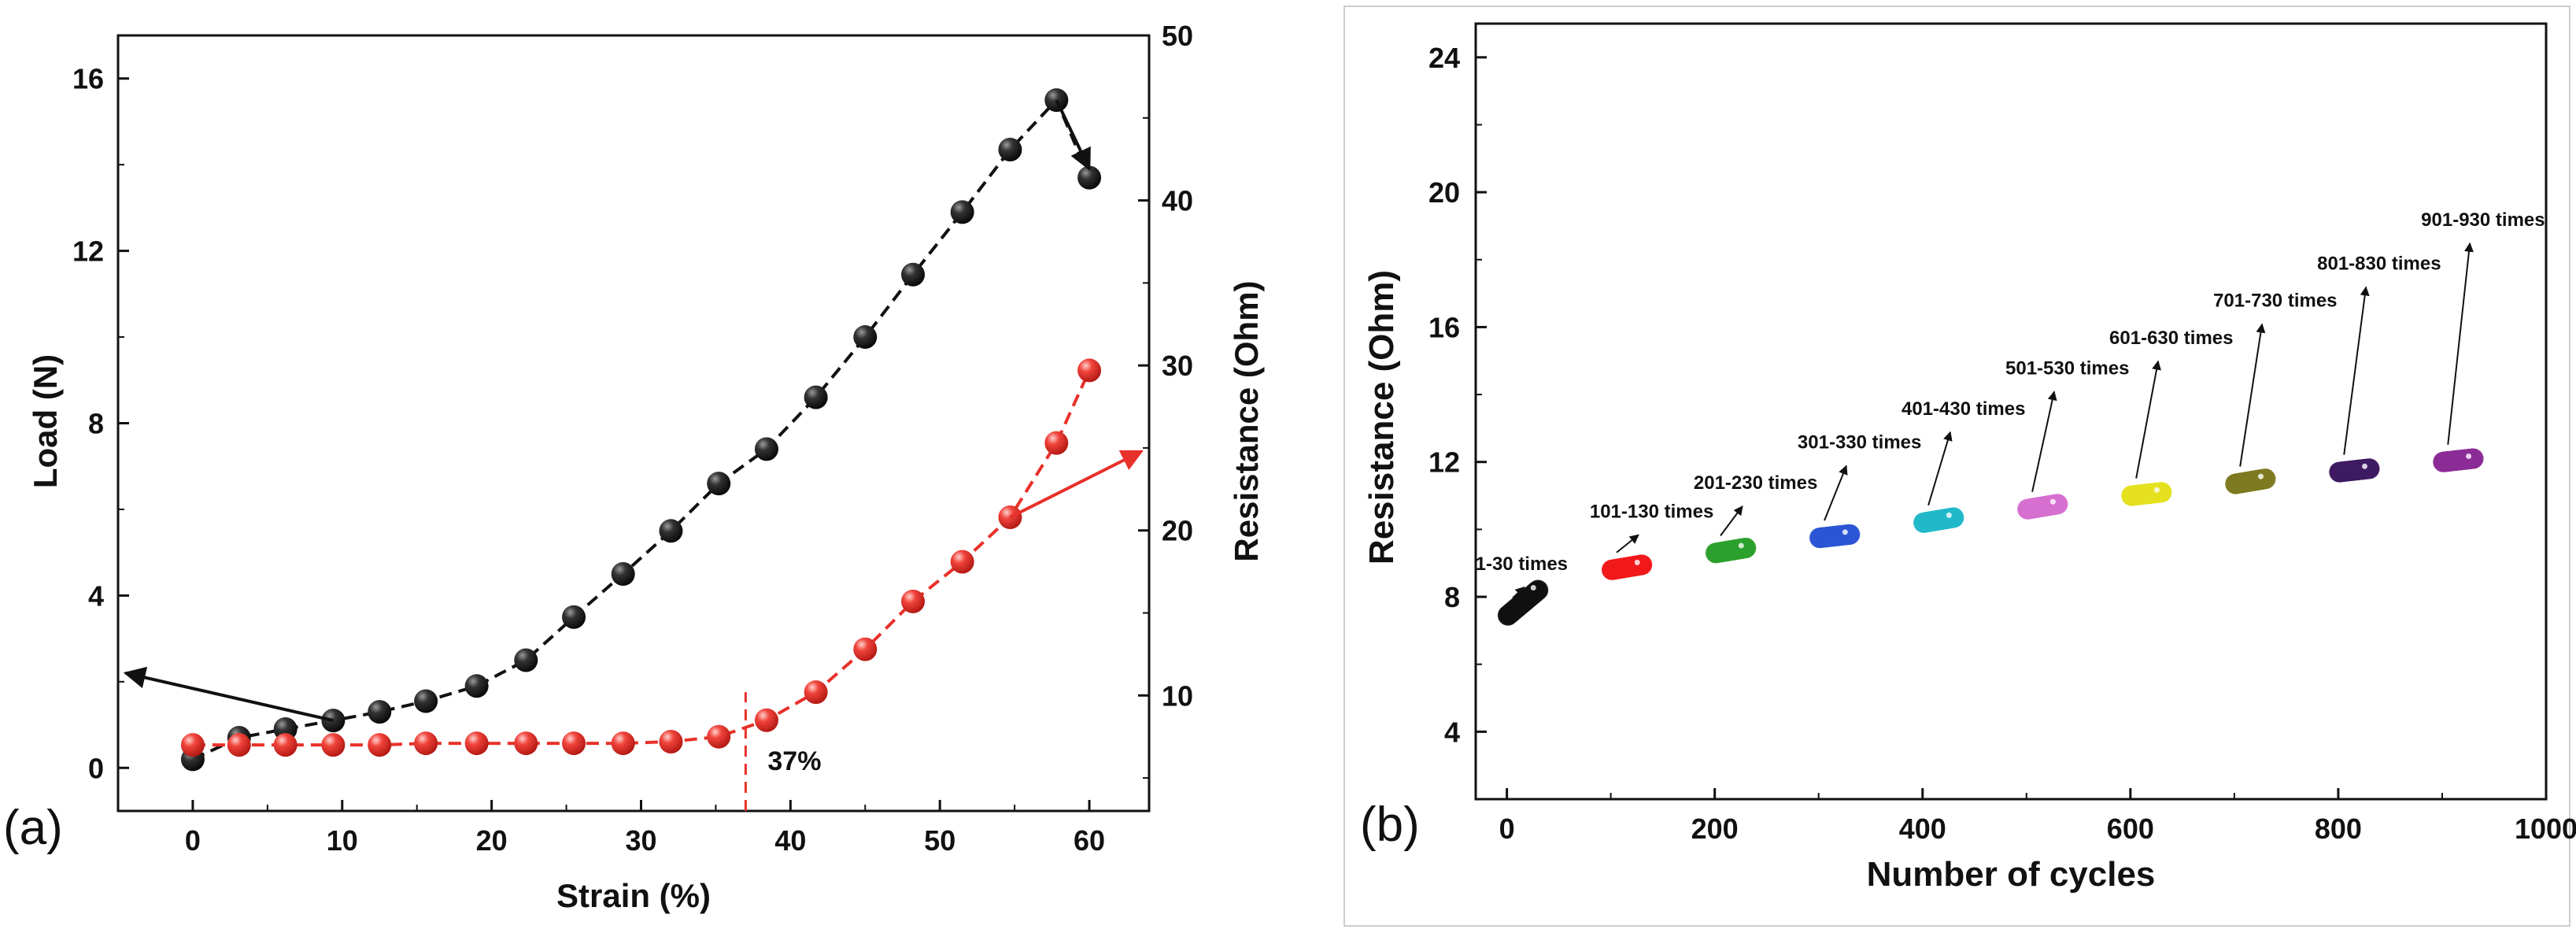 The height and width of the screenshot is (933, 2576). What do you see at coordinates (1381, 417) in the screenshot?
I see `panel-b-y-axis-title: Resistance (Ohm)` at bounding box center [1381, 417].